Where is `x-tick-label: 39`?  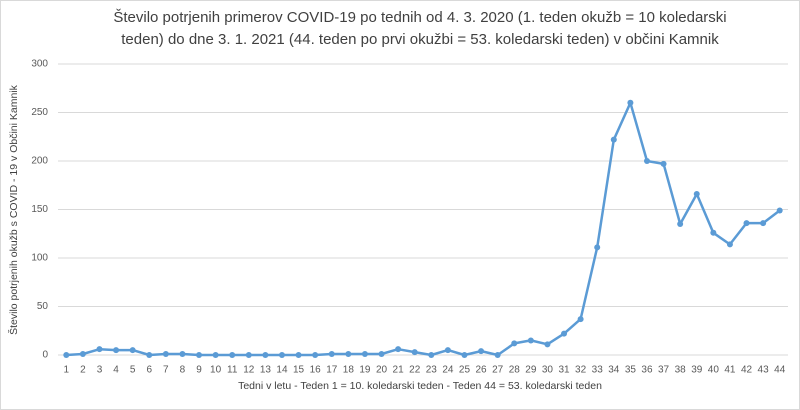 x-tick-label: 39 is located at coordinates (697, 370).